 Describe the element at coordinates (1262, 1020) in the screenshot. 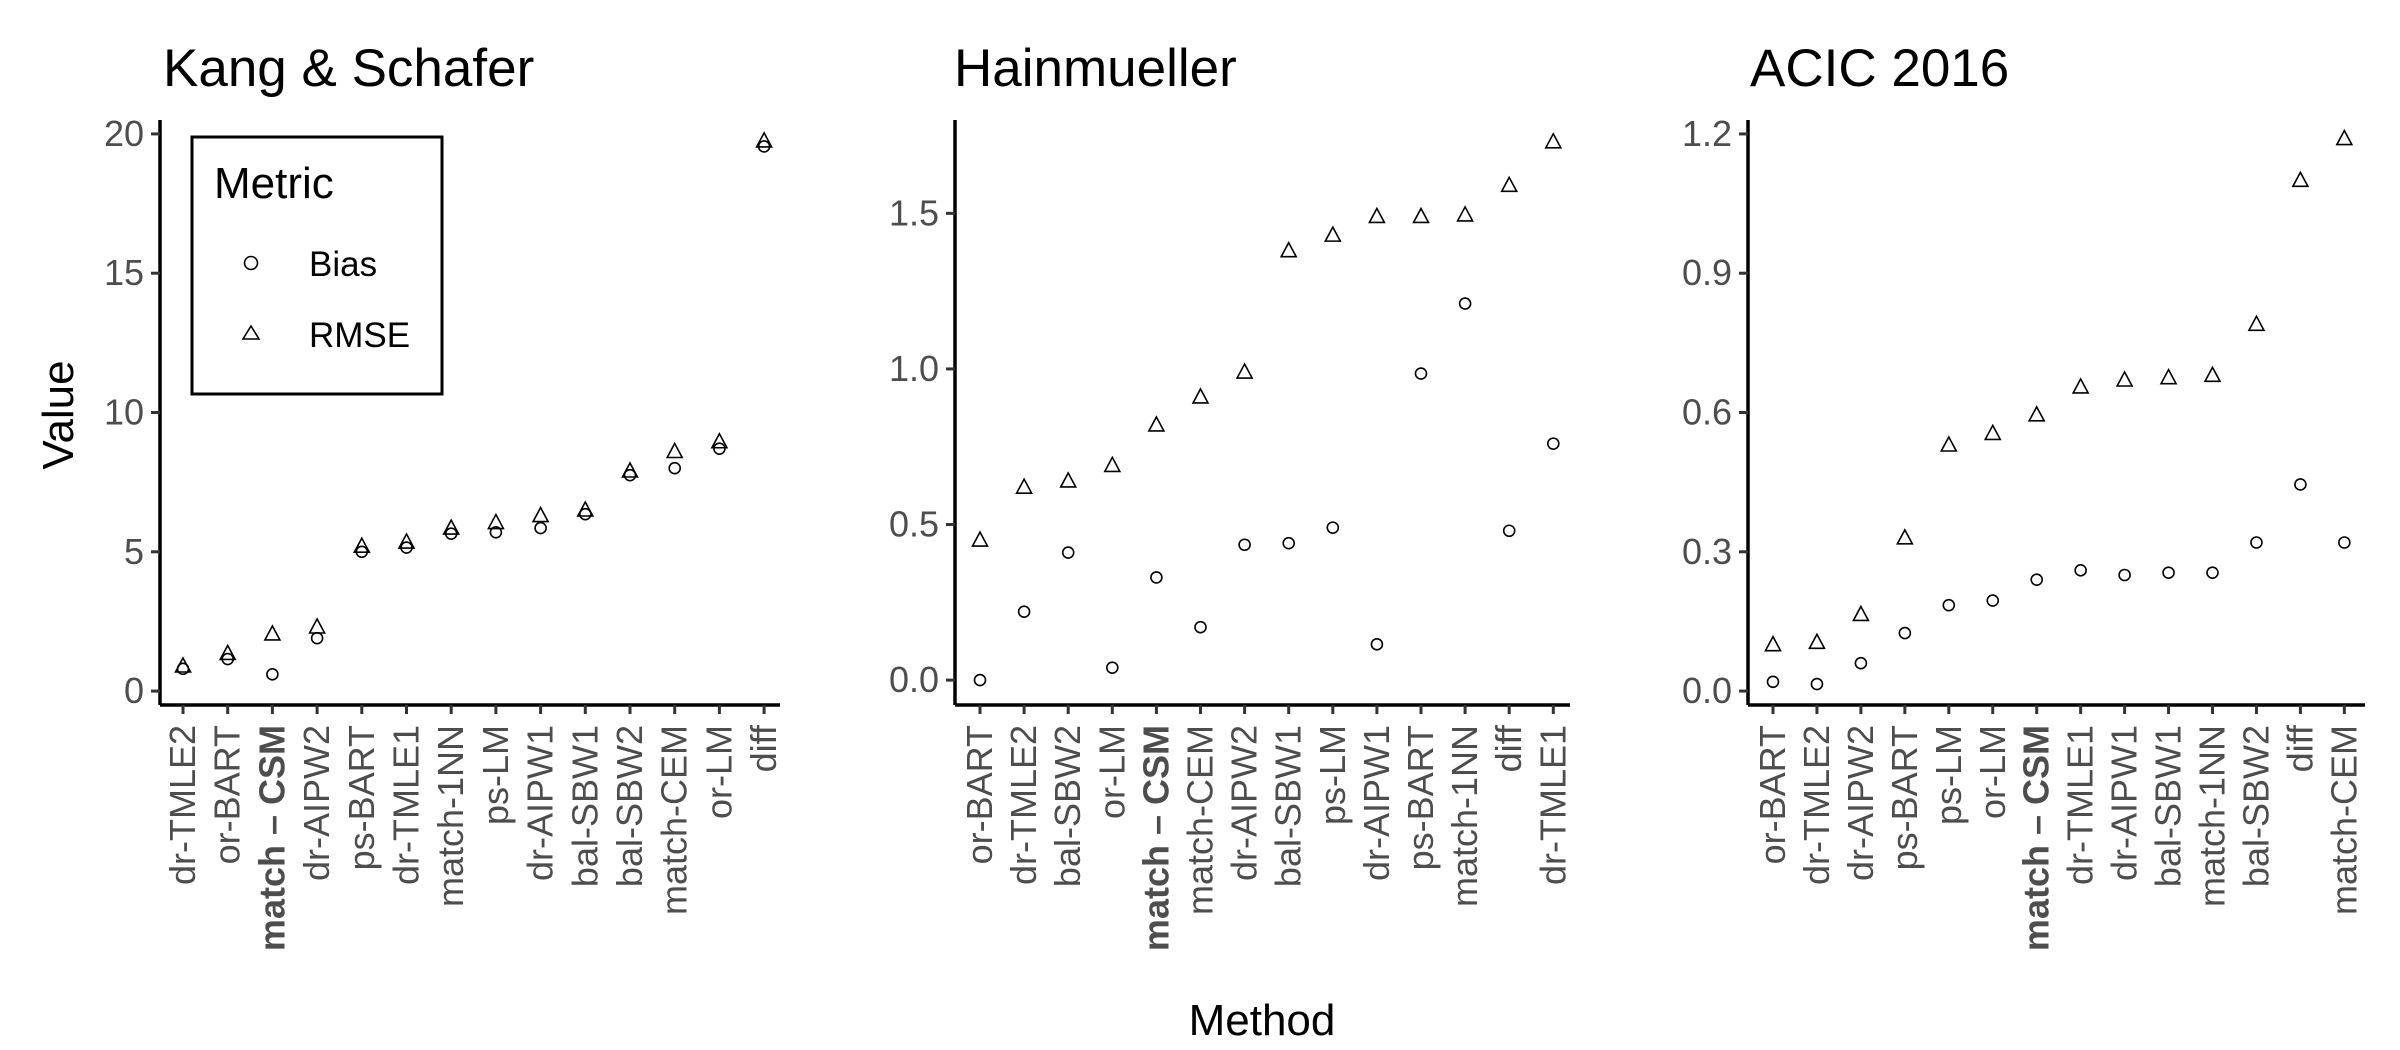

I see `x-axis-title: Method` at that location.